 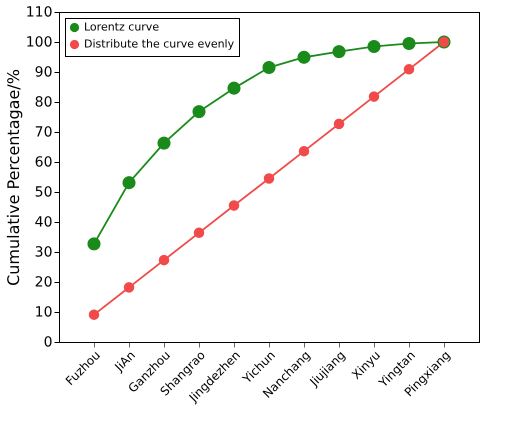 I want to click on y-tick-label: 50, so click(x=43, y=192).